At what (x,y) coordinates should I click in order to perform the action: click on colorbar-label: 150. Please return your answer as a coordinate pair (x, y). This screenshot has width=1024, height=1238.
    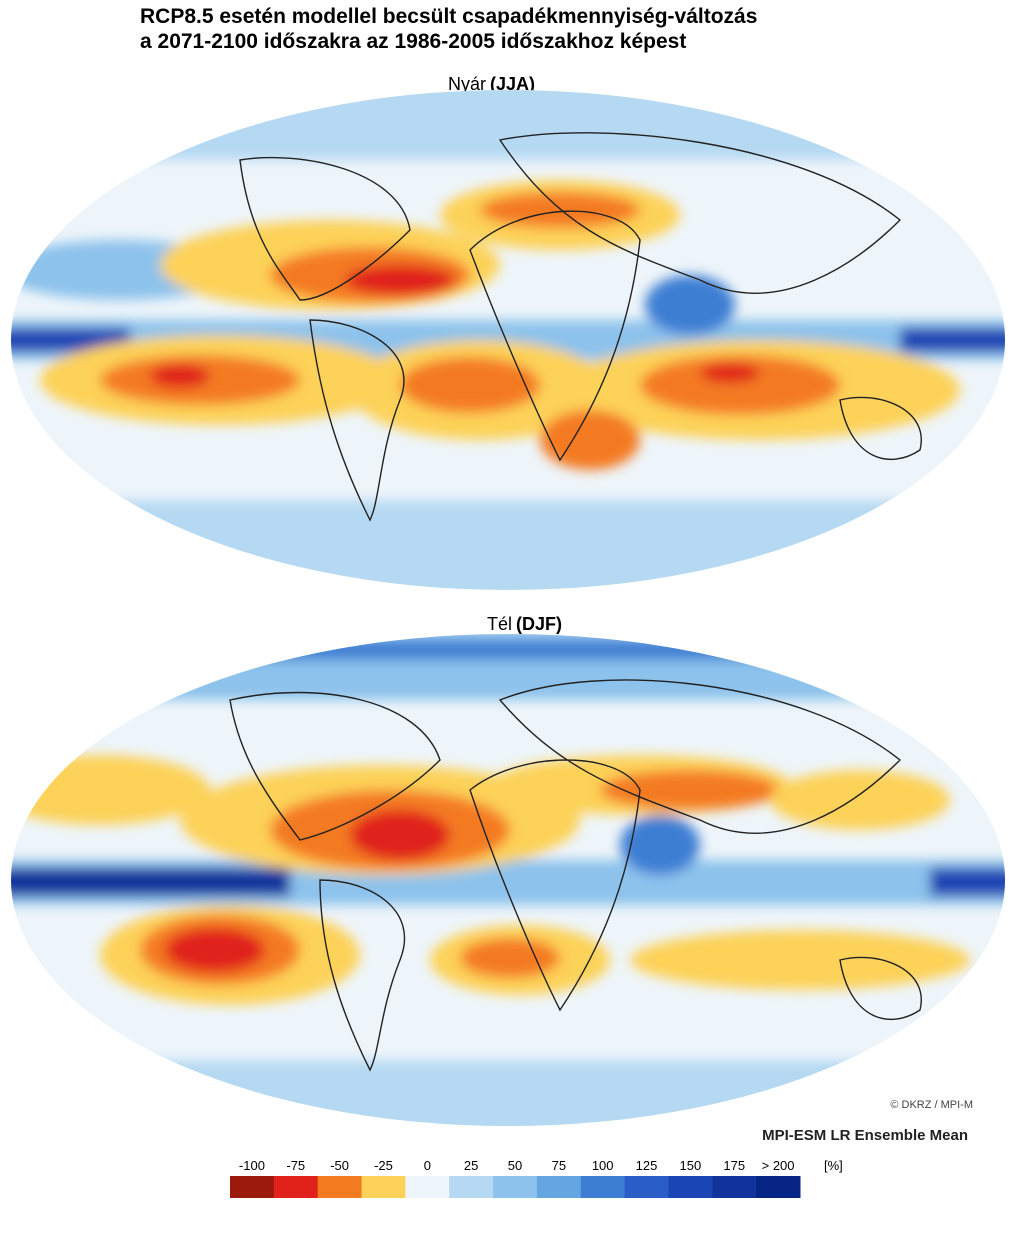
    Looking at the image, I should click on (691, 1165).